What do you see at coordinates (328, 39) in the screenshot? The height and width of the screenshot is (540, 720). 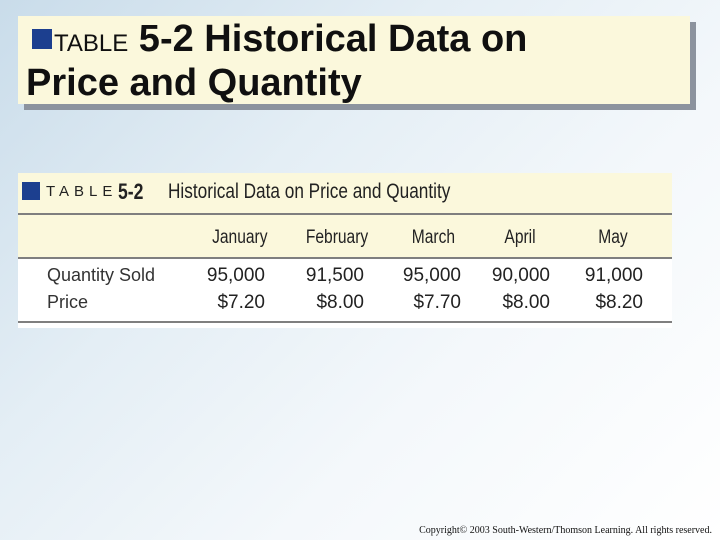 I see `slide-title-main: 5-2 Historical Data on` at bounding box center [328, 39].